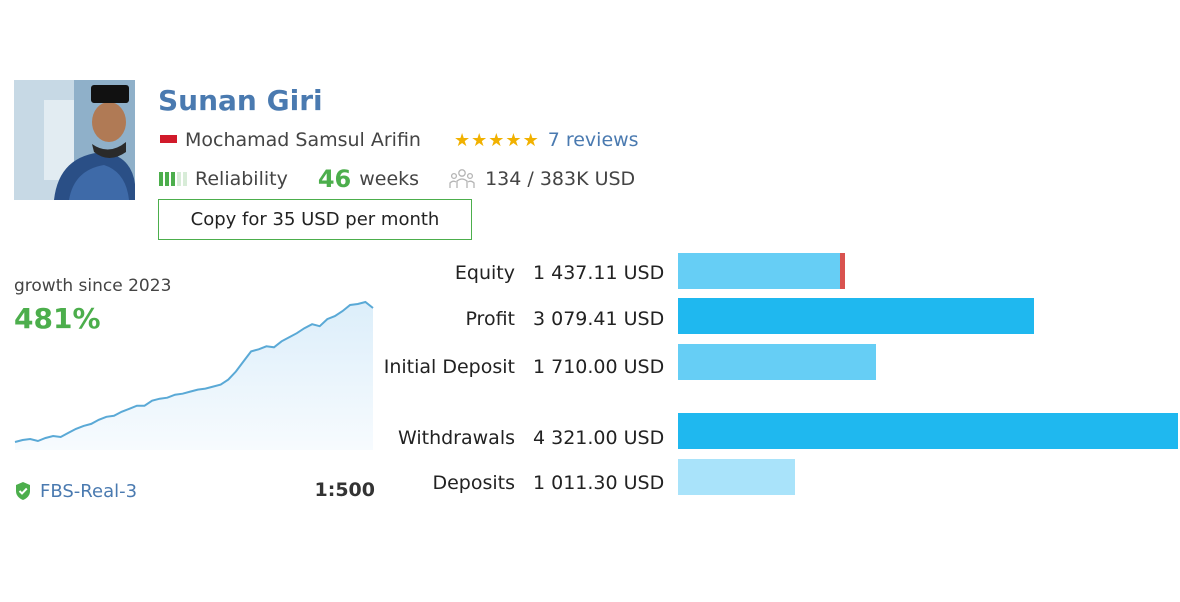 This screenshot has height=602, width=1180. I want to click on author-row: Mochamad Samsul Arifin, so click(290, 140).